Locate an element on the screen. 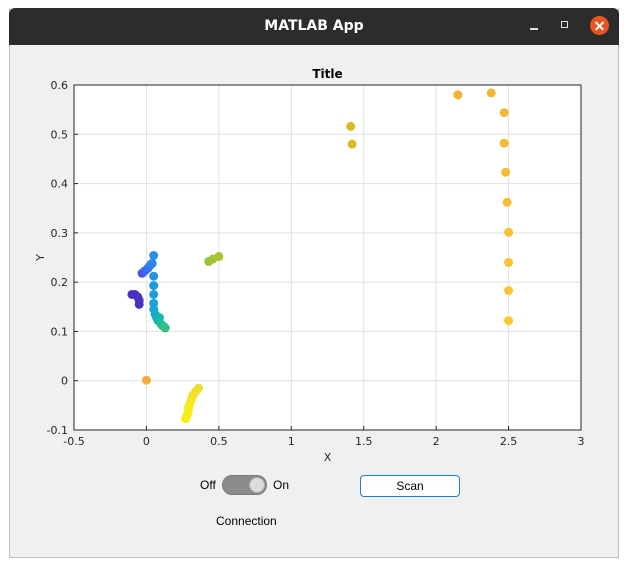  scan-button: Scan is located at coordinates (410, 486).